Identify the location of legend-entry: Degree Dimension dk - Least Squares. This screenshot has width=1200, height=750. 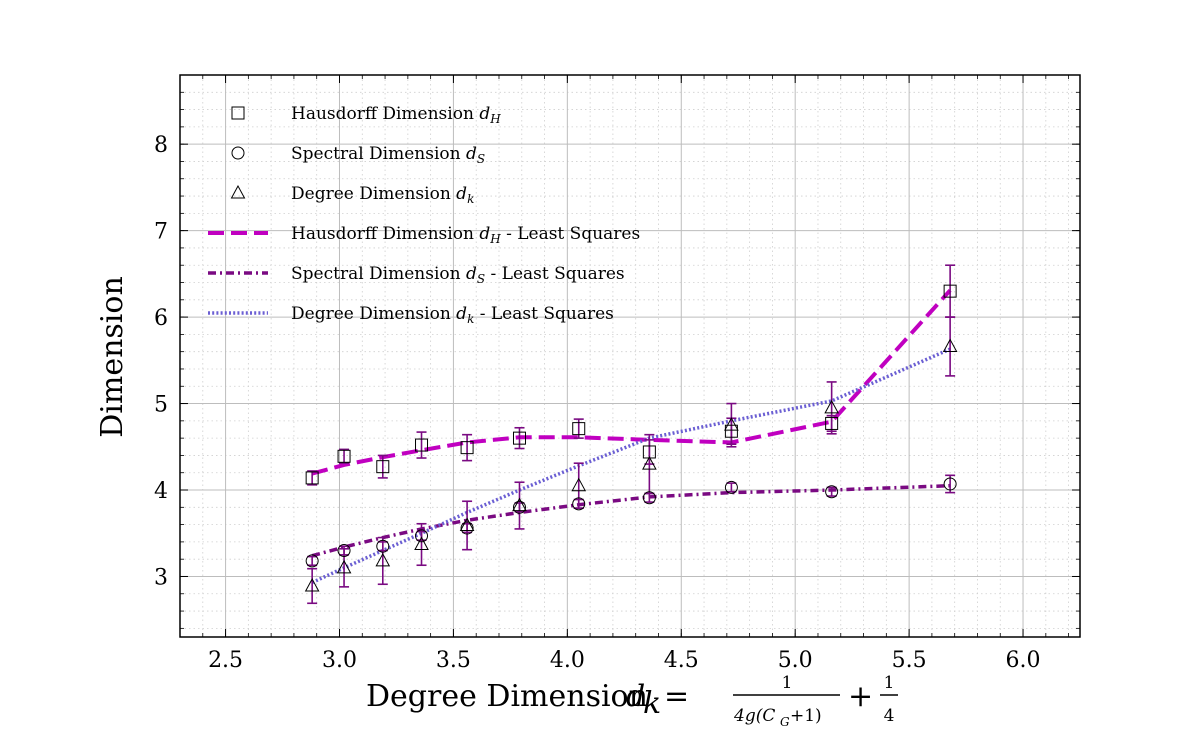
(411, 315).